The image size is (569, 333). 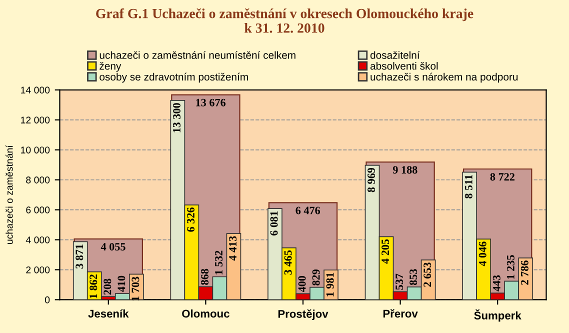 I want to click on data-label: 6 081, so click(x=274, y=223).